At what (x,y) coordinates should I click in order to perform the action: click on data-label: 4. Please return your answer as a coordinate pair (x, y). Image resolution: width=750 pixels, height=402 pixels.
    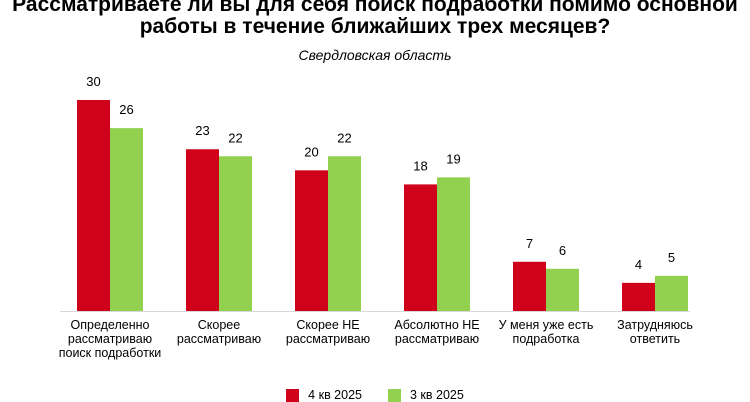
    Looking at the image, I should click on (638, 264).